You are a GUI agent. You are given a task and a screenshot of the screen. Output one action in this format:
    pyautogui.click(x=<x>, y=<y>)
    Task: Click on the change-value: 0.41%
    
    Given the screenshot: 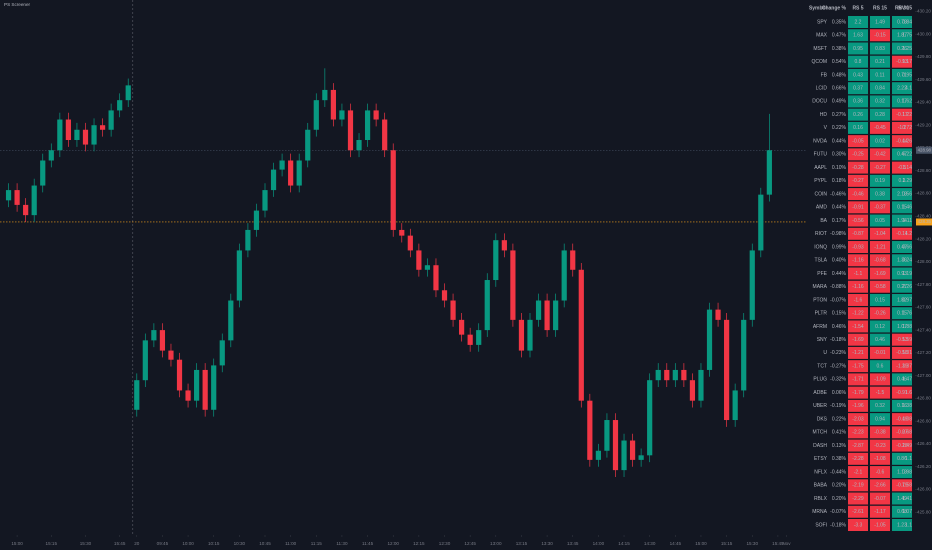 What is the action you would take?
    pyautogui.click(x=839, y=433)
    